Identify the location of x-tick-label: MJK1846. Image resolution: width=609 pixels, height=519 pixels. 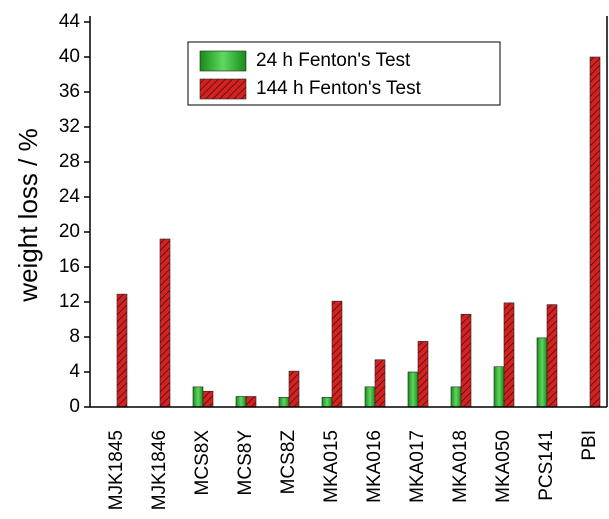
(159, 470).